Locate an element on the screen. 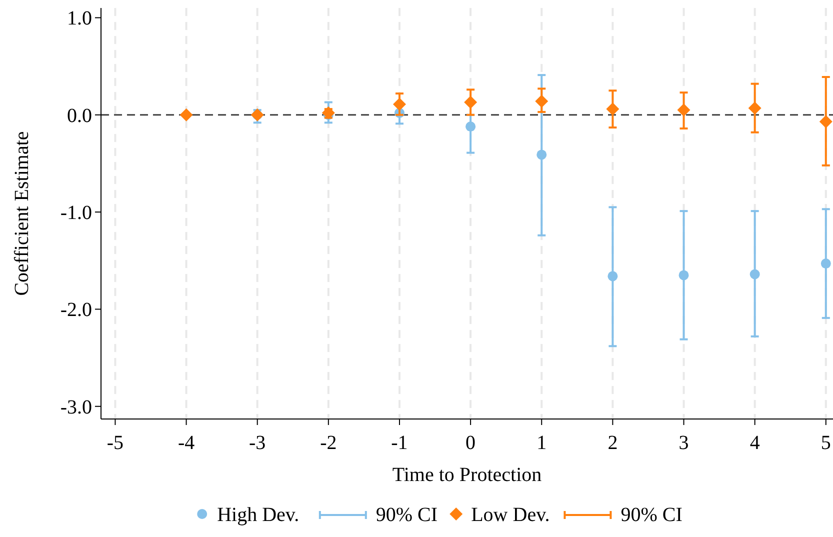 Image resolution: width=833 pixels, height=537 pixels. y-axis-title: Coefficient Estimate is located at coordinates (22, 213).